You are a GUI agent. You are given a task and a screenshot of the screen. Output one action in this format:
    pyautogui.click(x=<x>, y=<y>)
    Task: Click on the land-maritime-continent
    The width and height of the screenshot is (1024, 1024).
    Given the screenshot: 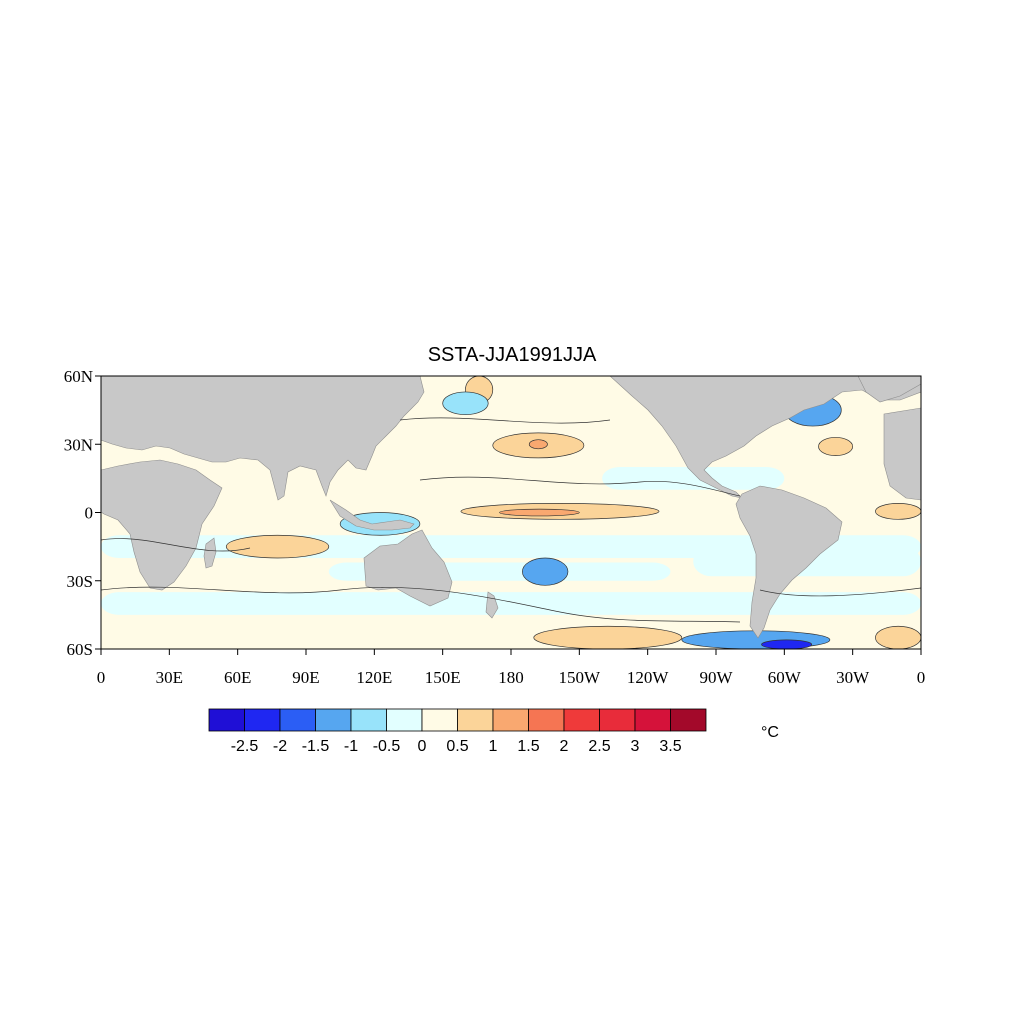 What is the action you would take?
    pyautogui.click(x=372, y=515)
    